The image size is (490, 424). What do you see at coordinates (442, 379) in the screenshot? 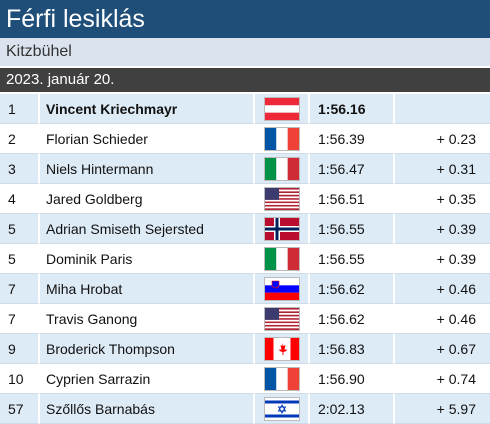
I see `gap: + 0.74` at bounding box center [442, 379].